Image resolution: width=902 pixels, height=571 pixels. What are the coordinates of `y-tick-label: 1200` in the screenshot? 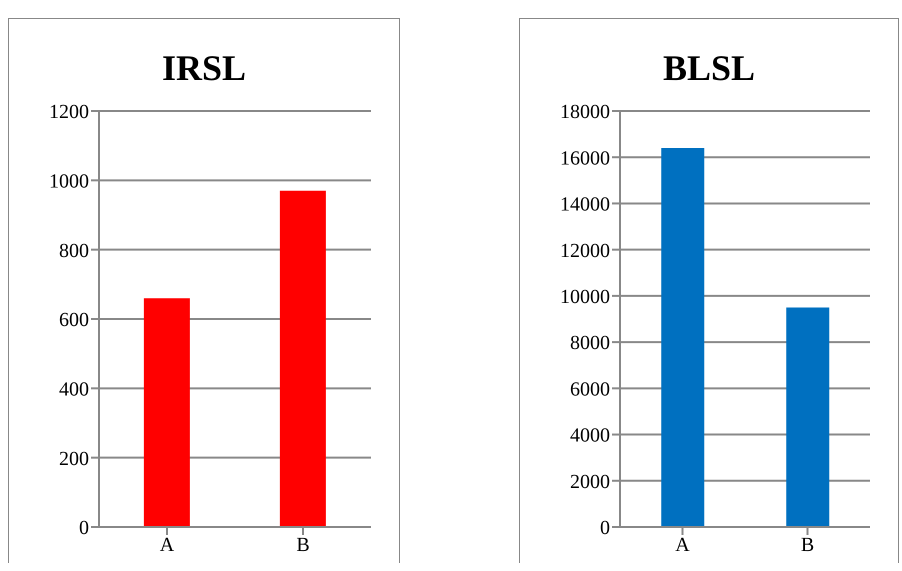 It's located at (69, 112).